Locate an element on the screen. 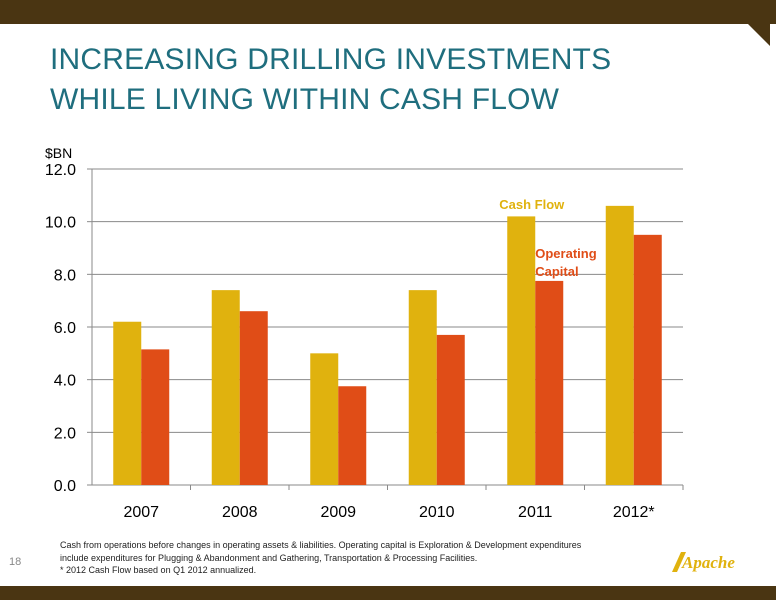 The image size is (776, 600). legend-label-cash-flow: Cash Flow is located at coordinates (532, 204).